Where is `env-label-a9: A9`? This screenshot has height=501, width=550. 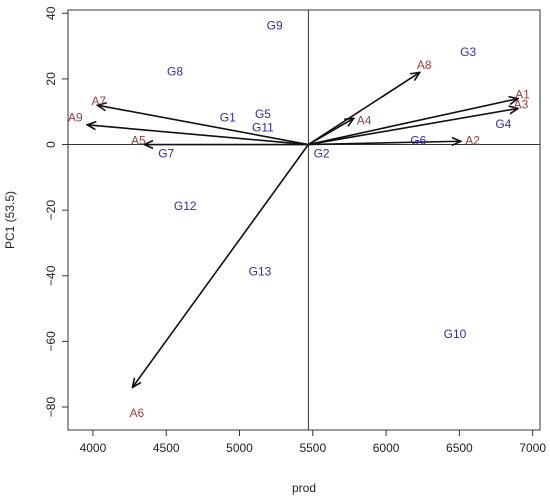
env-label-a9: A9 is located at coordinates (75, 117).